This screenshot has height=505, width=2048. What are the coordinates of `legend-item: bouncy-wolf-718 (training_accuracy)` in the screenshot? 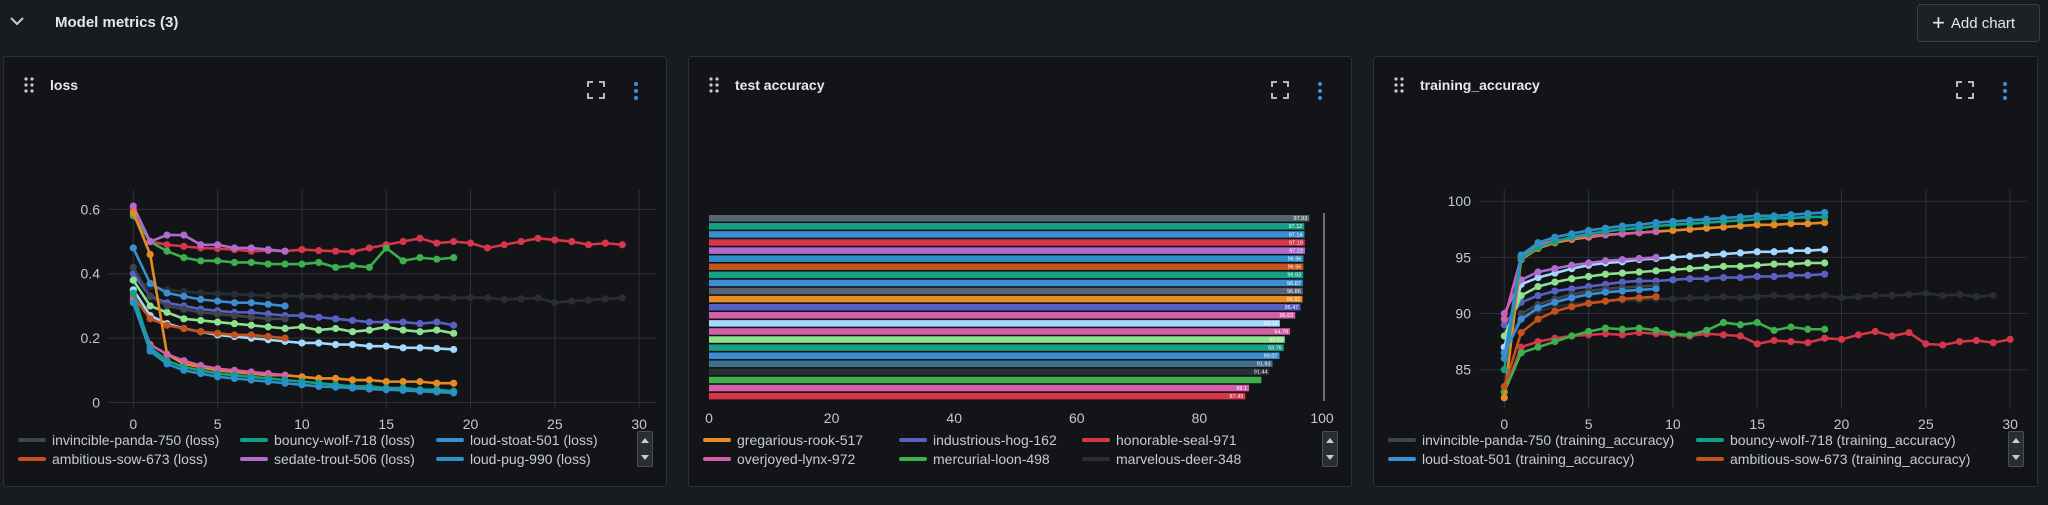 It's located at (1826, 440).